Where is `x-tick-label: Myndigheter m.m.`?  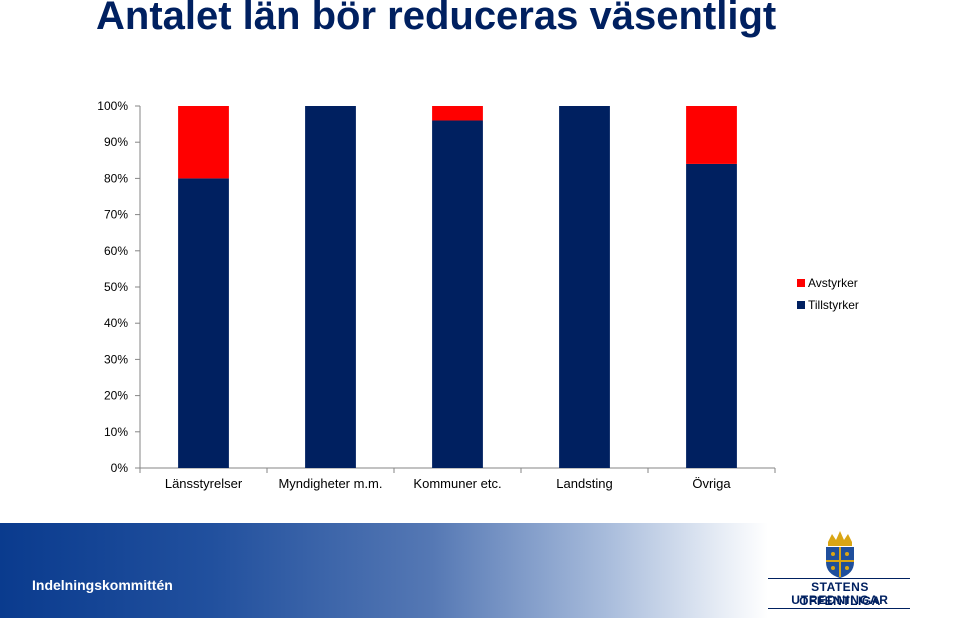 x-tick-label: Myndigheter m.m. is located at coordinates (330, 483).